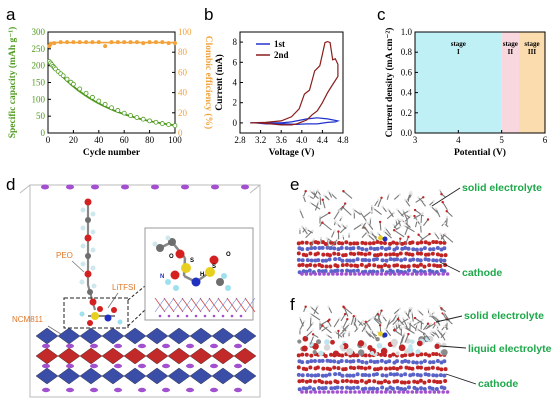 The image size is (554, 406). I want to click on label-liquid-electrolyte-f: liquid electrolyte, so click(510, 349).